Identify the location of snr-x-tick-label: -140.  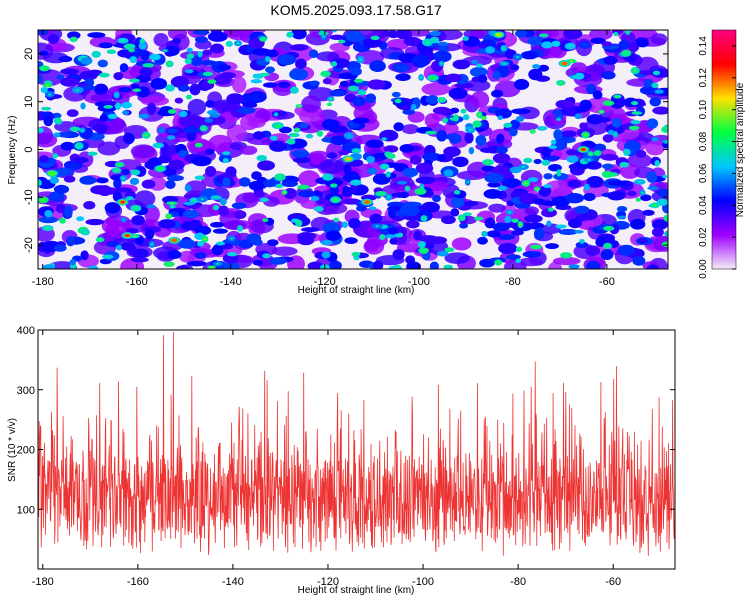
(233, 582).